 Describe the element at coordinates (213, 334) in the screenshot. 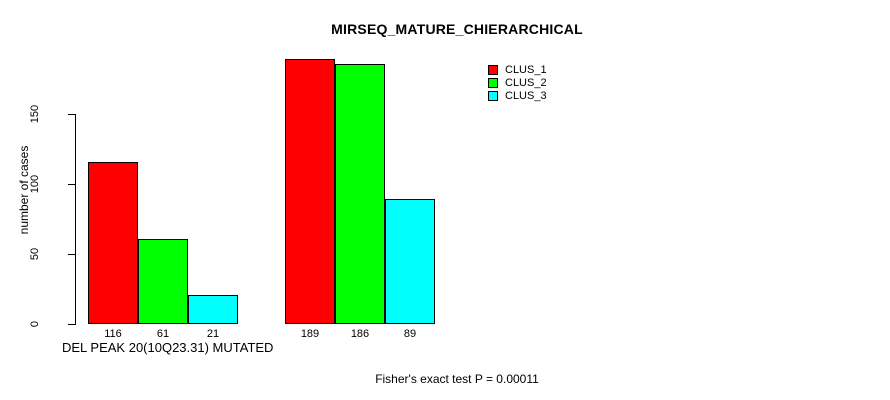

I see `bar-value-label: 21` at that location.